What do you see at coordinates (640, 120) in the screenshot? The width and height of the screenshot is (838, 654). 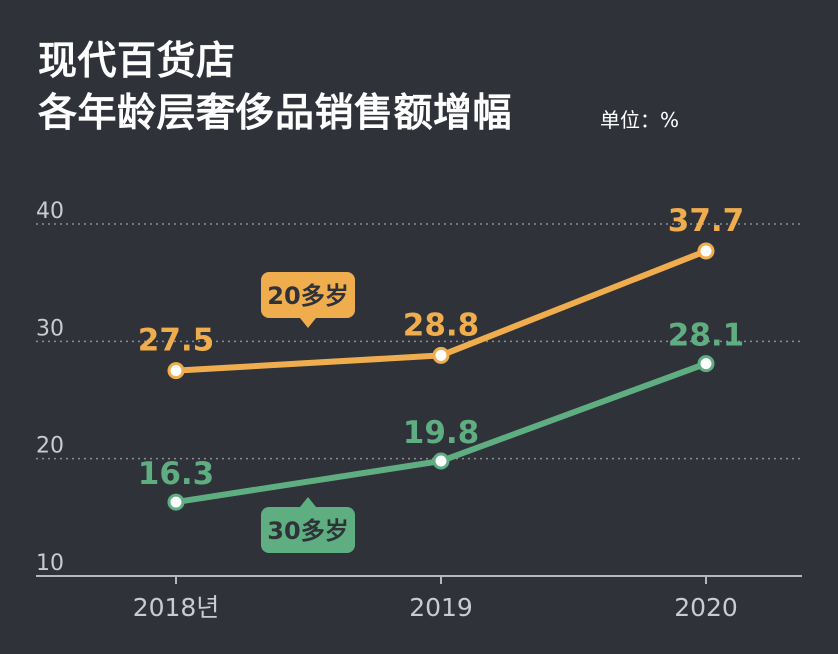 I see `unit-label: 单位：%` at bounding box center [640, 120].